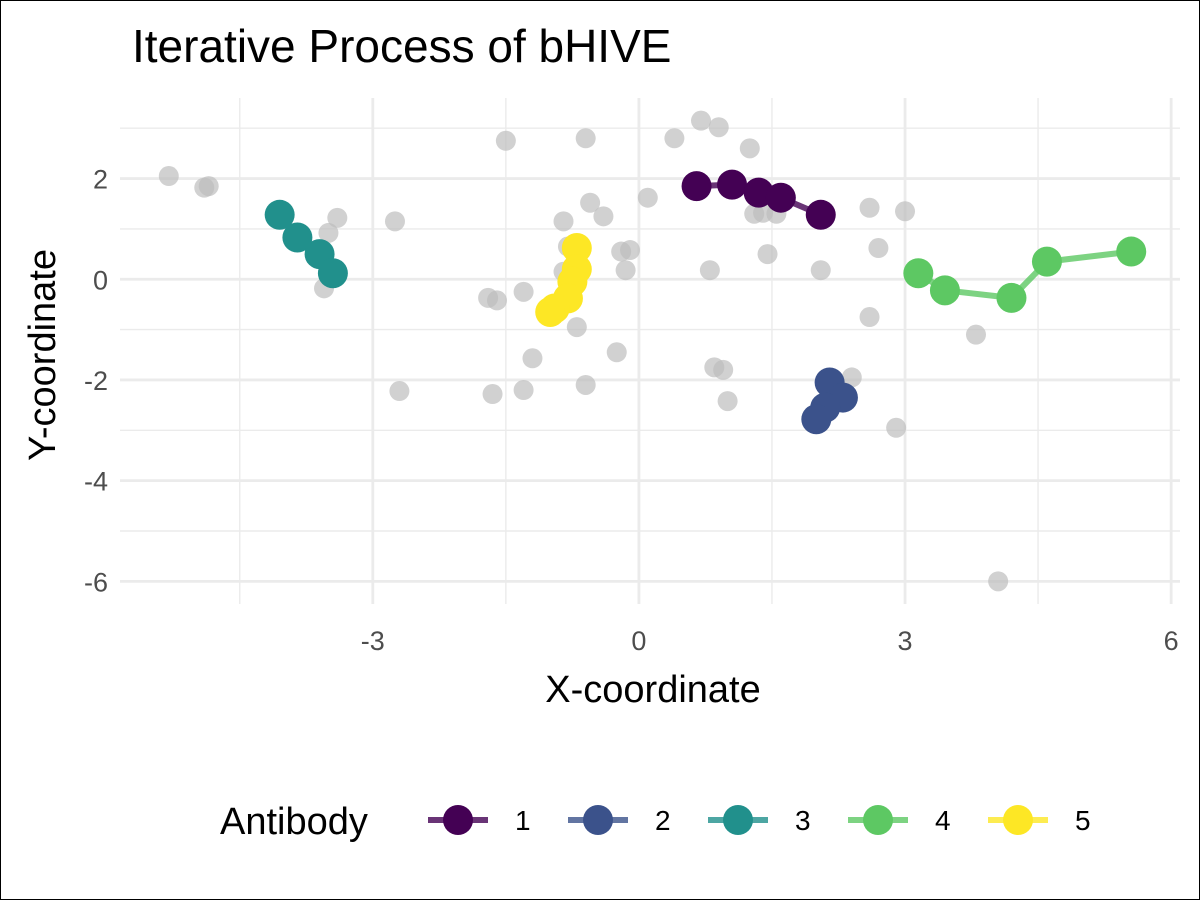 This screenshot has width=1200, height=900. What do you see at coordinates (100, 180) in the screenshot?
I see `y-tick-label: 2` at bounding box center [100, 180].